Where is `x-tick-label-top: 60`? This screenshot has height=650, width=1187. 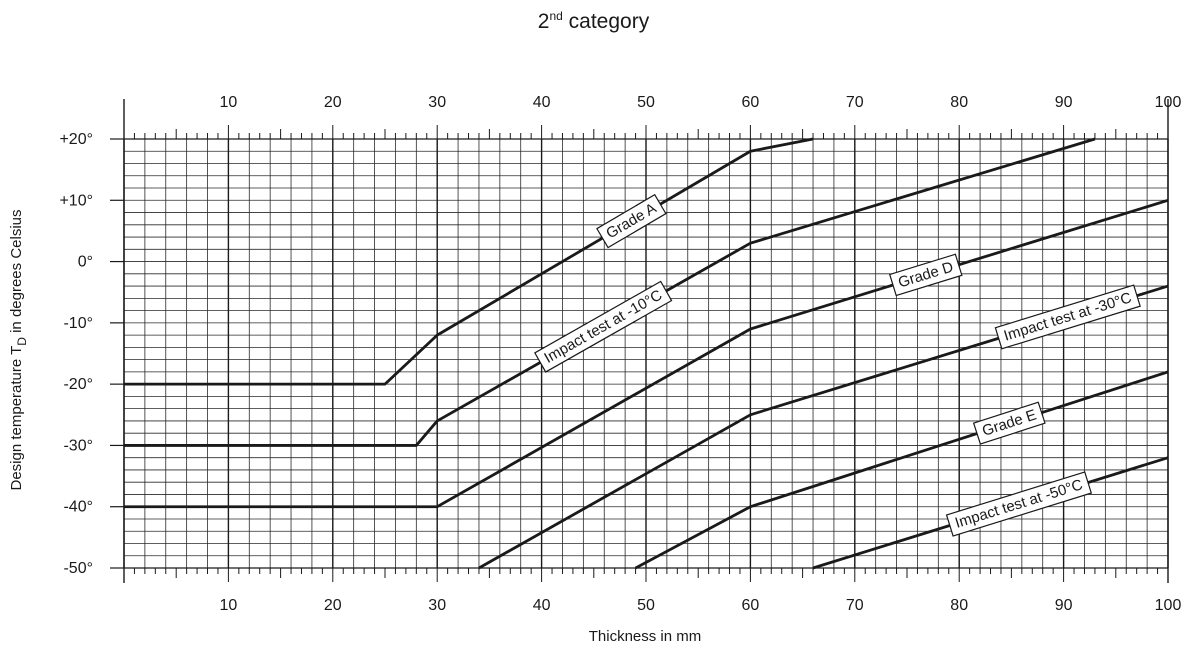
x-tick-label-top: 60 is located at coordinates (751, 102).